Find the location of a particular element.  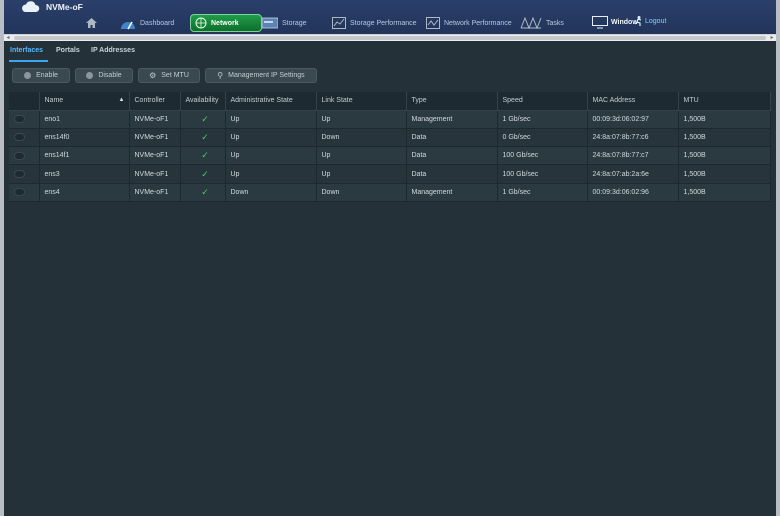

scrollbar-thumb is located at coordinates (390, 38).